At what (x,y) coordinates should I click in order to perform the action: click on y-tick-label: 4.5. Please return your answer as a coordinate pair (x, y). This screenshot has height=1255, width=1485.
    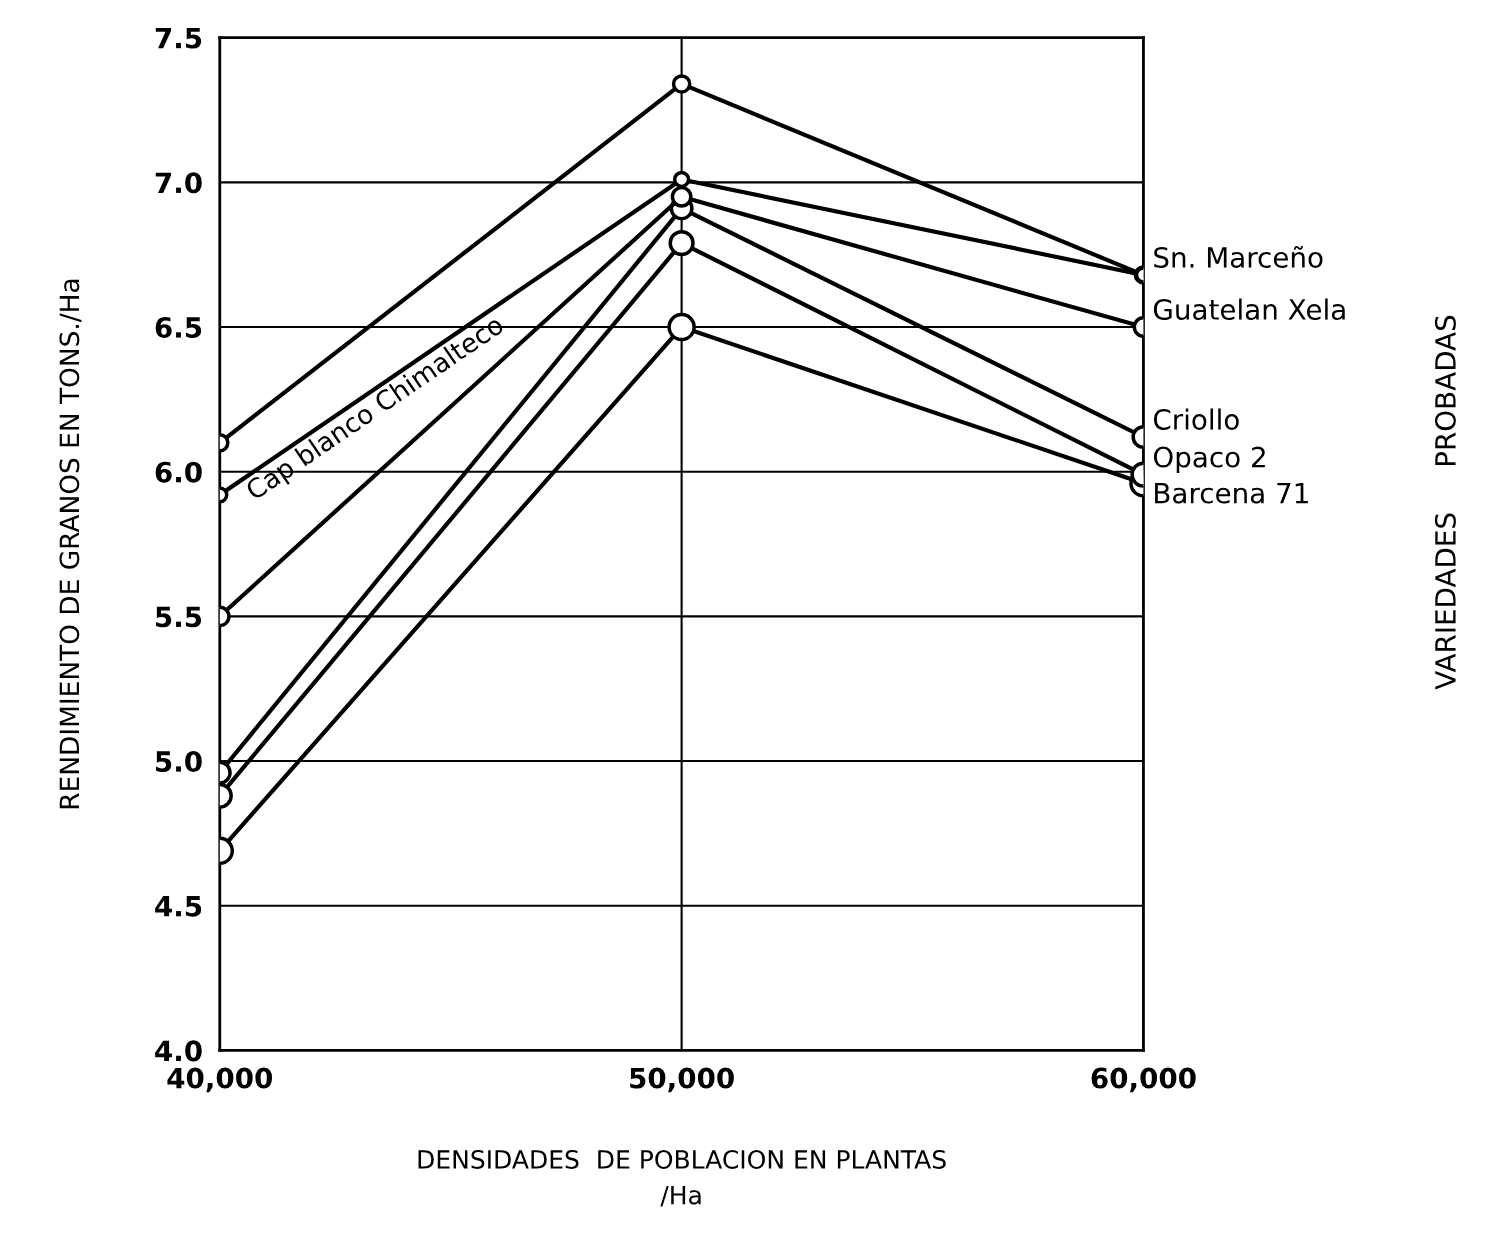
    Looking at the image, I should click on (178, 906).